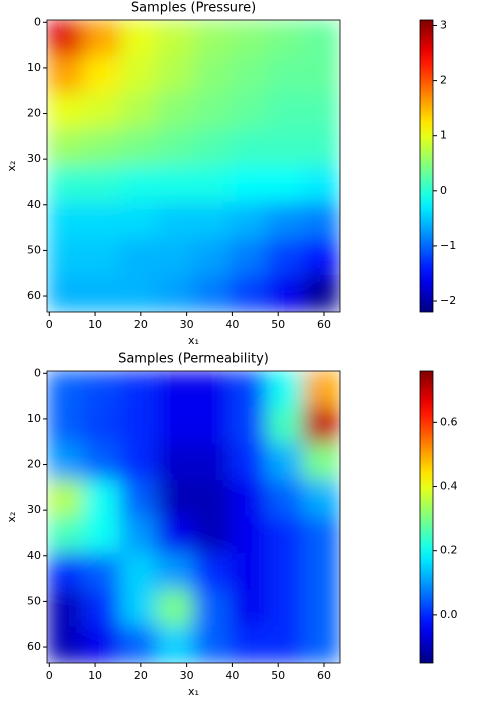 This screenshot has width=485, height=701. What do you see at coordinates (443, 135) in the screenshot?
I see `colorbar-tick-label: 1` at bounding box center [443, 135].